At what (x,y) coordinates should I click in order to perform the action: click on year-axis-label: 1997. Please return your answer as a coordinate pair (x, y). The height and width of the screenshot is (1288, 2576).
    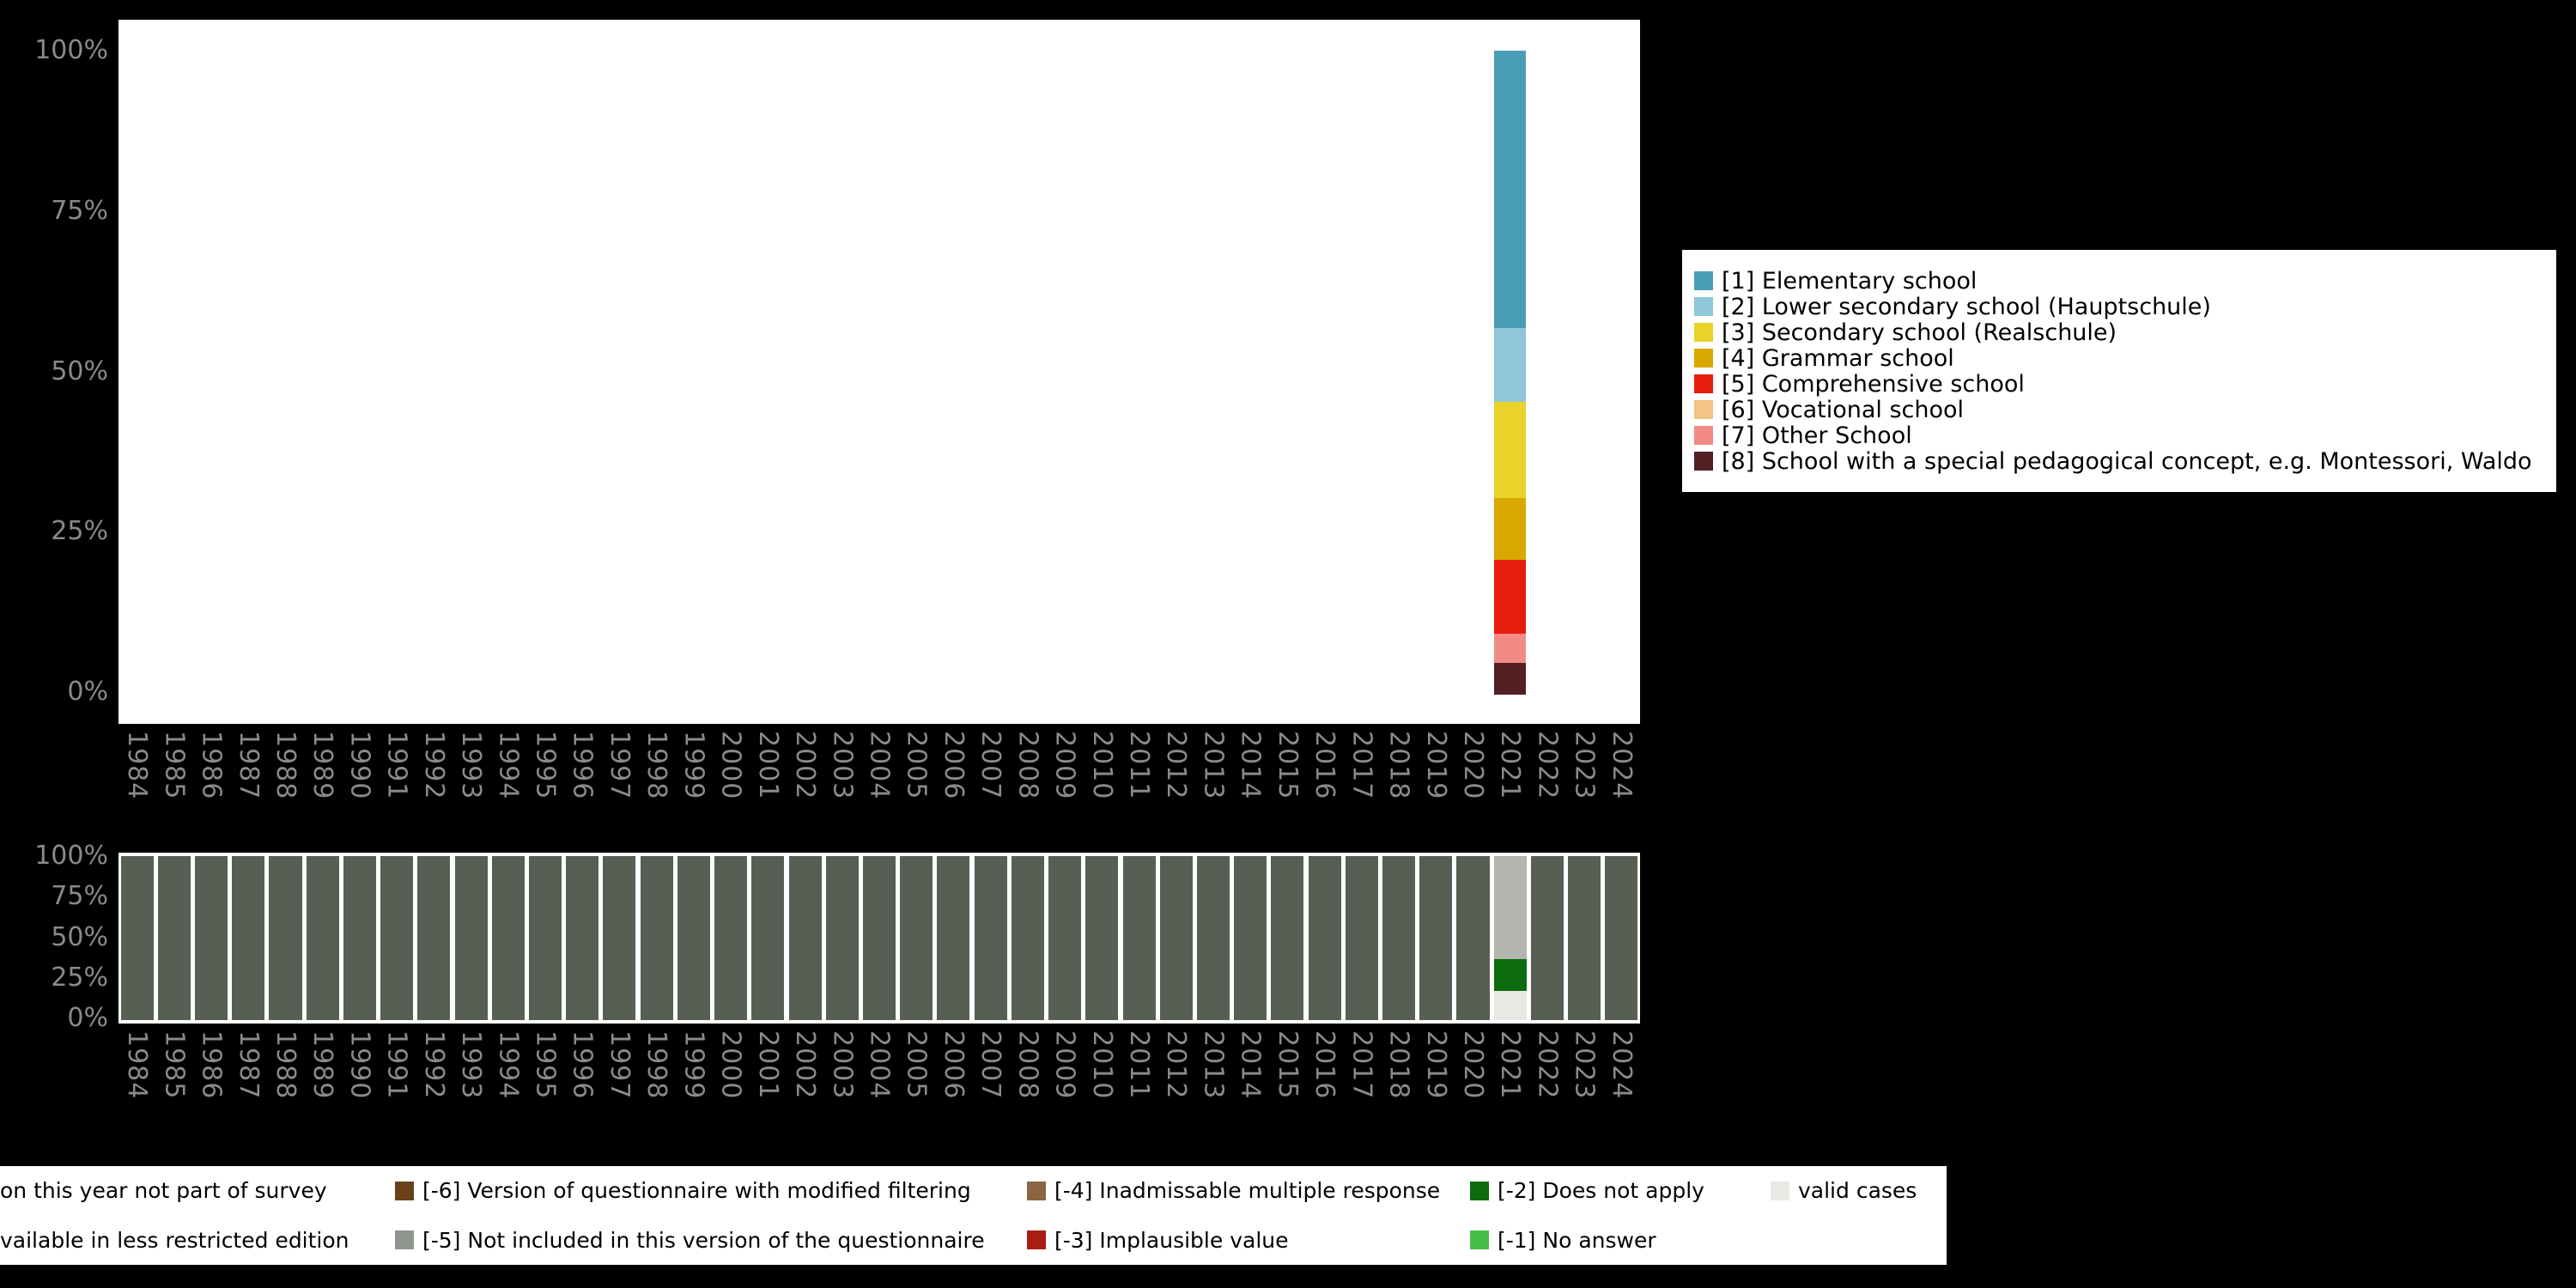
    Looking at the image, I should click on (619, 1065).